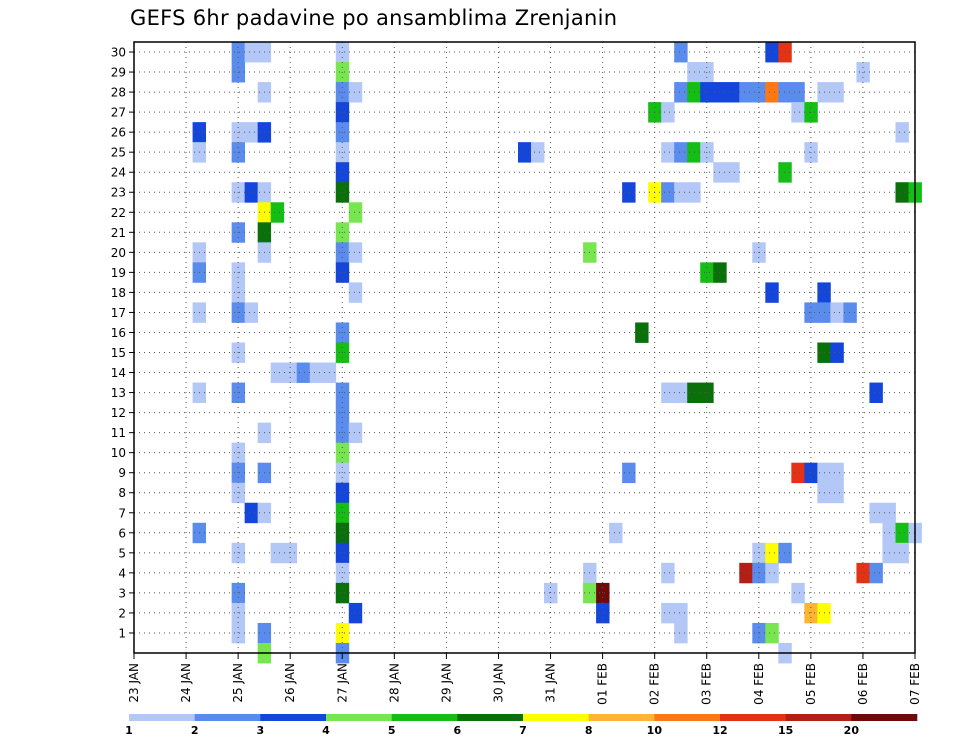 The image size is (960, 742). What do you see at coordinates (655, 684) in the screenshot?
I see `x-tick-label: 02 FEB` at bounding box center [655, 684].